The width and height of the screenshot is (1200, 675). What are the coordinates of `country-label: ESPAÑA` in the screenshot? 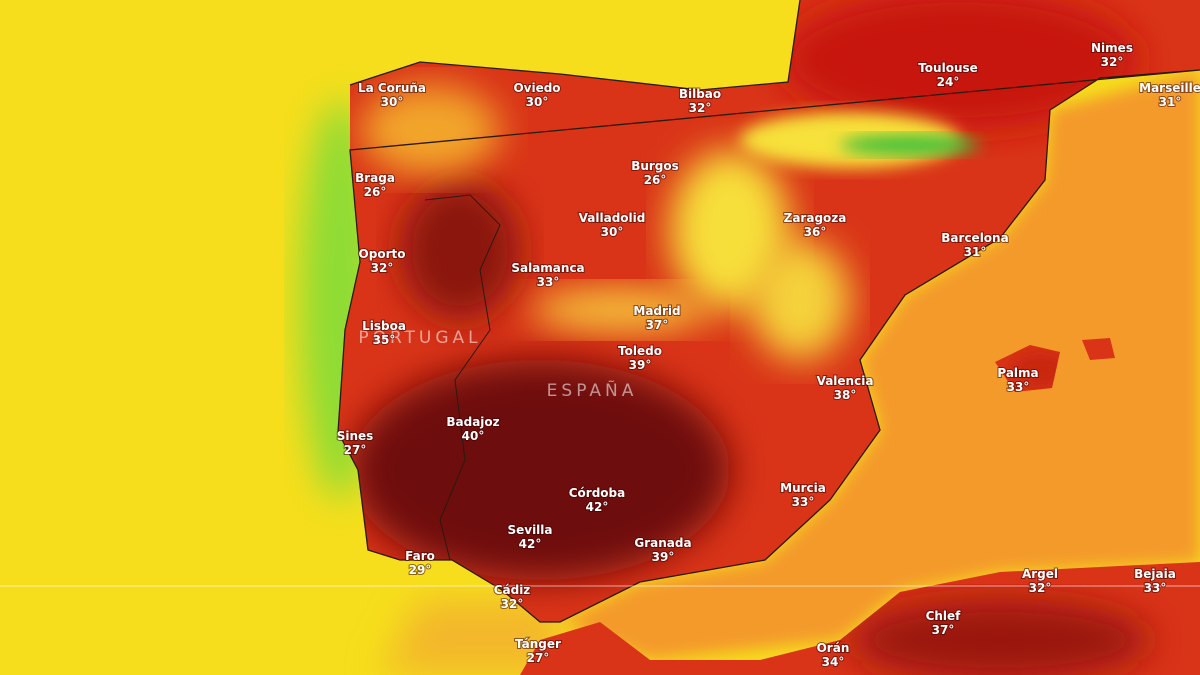 It's located at (592, 390).